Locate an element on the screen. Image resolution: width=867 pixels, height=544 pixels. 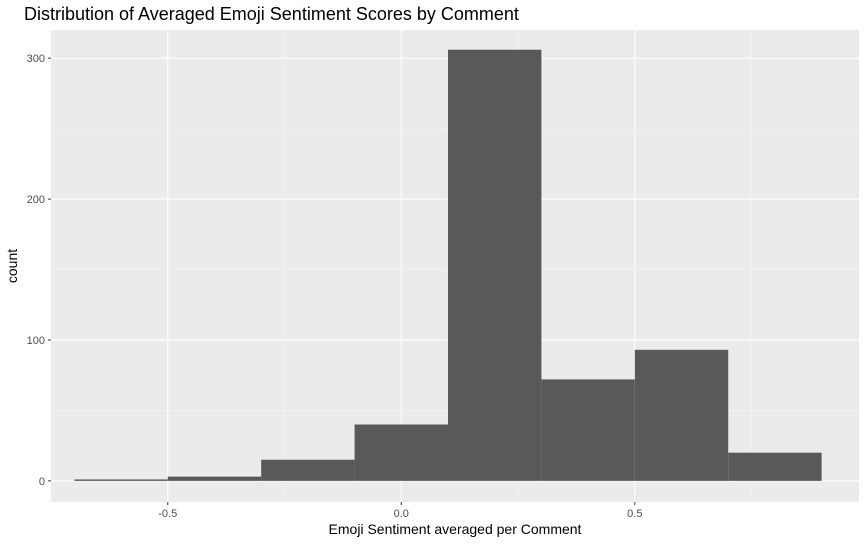
y-tick-label: 300 is located at coordinates (36, 59).